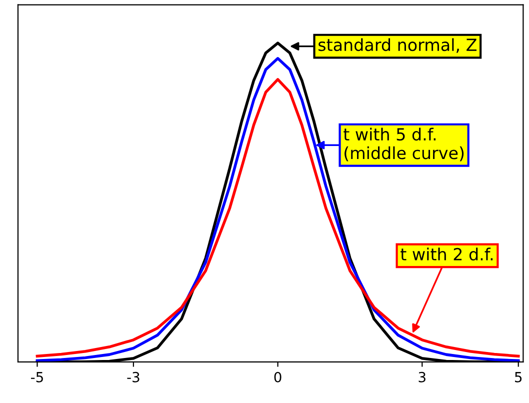 This screenshot has width=529, height=403. What do you see at coordinates (404, 145) in the screenshot?
I see `annotation: t with 5 d.f. (middle curve)` at bounding box center [404, 145].